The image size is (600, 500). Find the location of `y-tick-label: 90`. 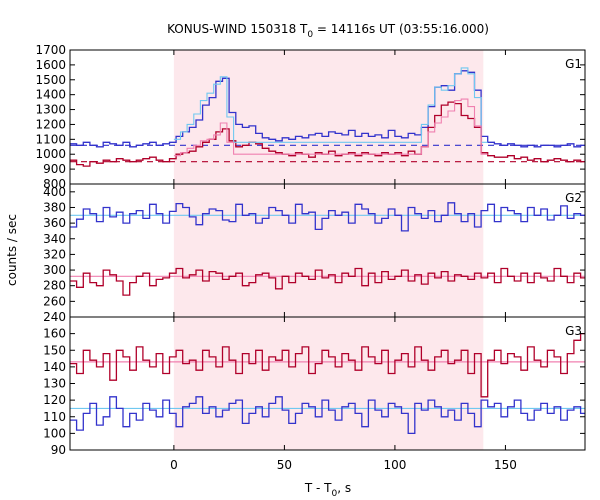

y-tick-label: 90 is located at coordinates (58, 450).